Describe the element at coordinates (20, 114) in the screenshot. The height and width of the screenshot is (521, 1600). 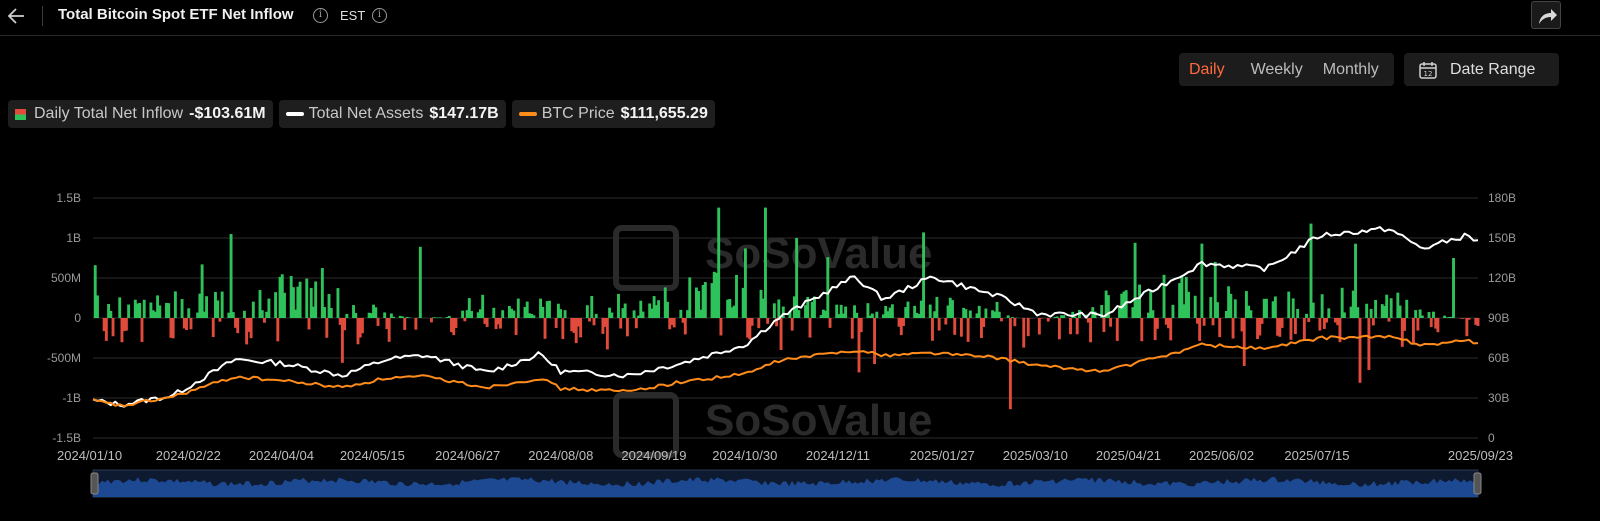
I see `bar-swatch-icon` at that location.